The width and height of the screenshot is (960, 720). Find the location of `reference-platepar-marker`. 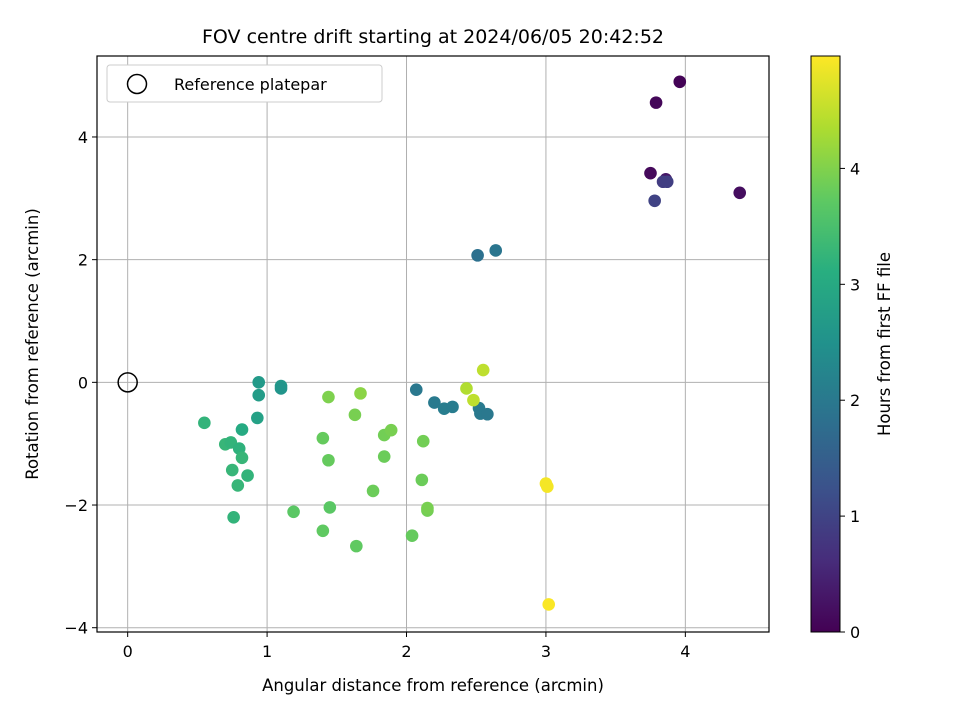

reference-platepar-marker is located at coordinates (127, 382).